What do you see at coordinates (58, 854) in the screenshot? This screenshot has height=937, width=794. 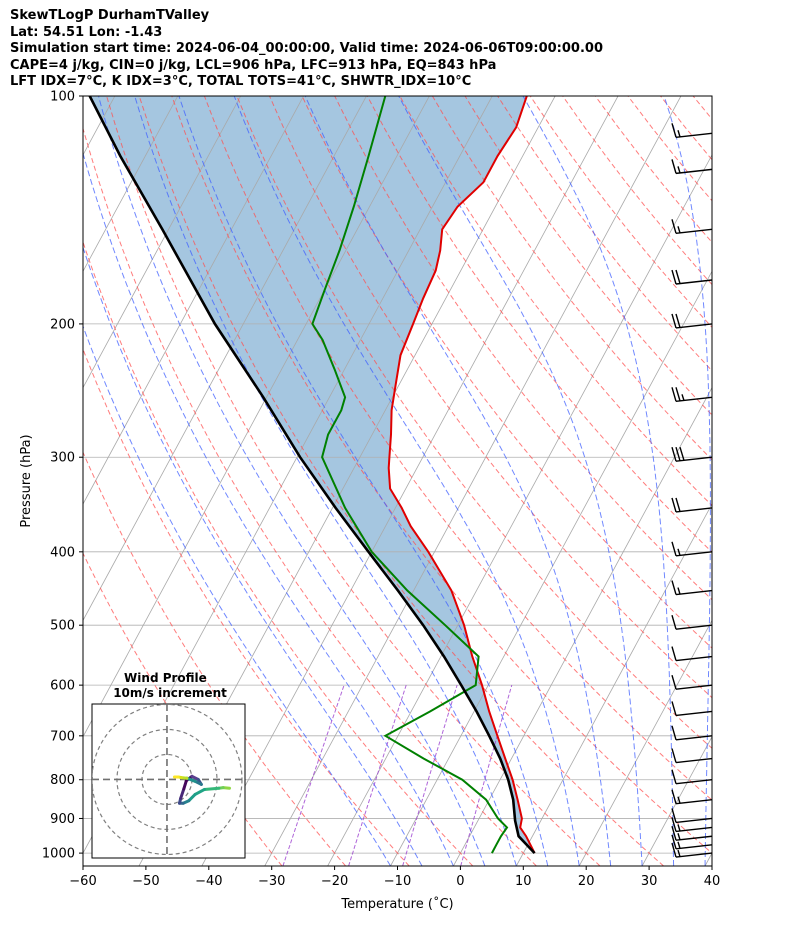 I see `y-tick-label: 1000` at bounding box center [58, 854].